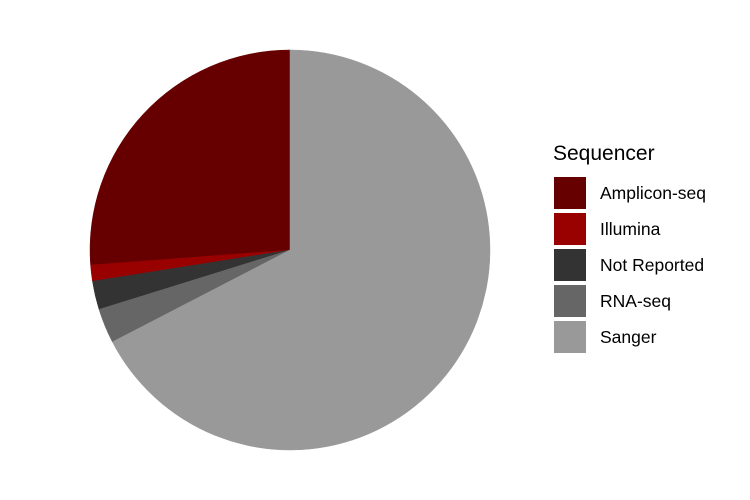  I want to click on legend-label-amplicon-seq: Amplicon-seq, so click(653, 192).